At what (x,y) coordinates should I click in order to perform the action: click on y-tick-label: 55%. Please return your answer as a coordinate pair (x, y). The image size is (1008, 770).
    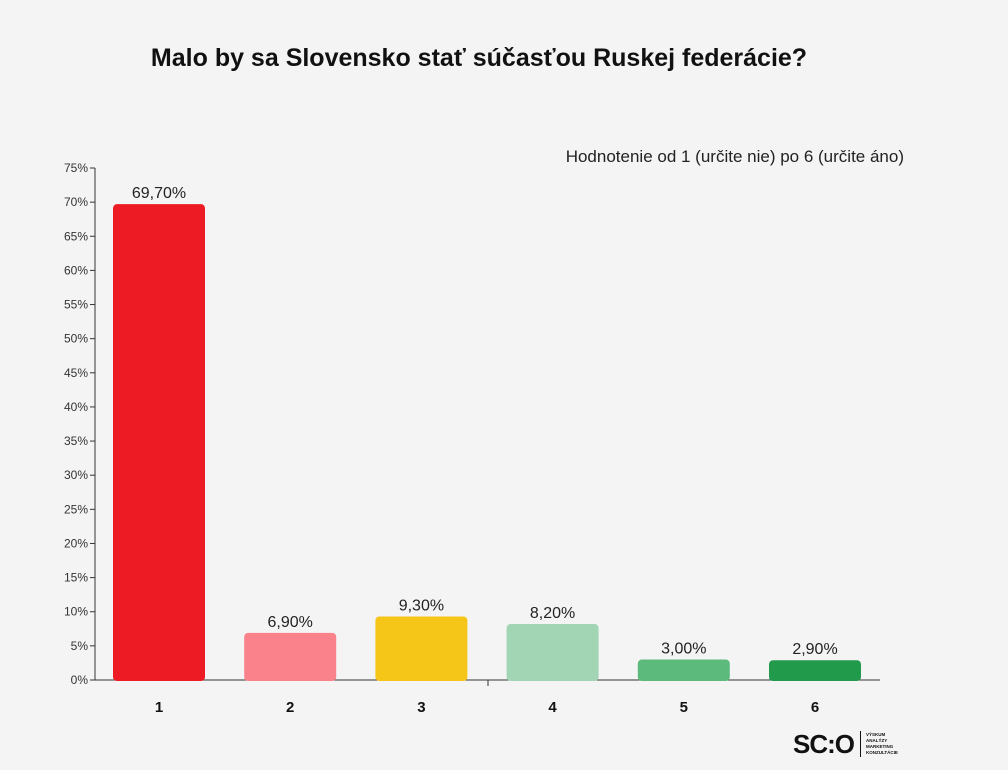
    Looking at the image, I should click on (76, 305).